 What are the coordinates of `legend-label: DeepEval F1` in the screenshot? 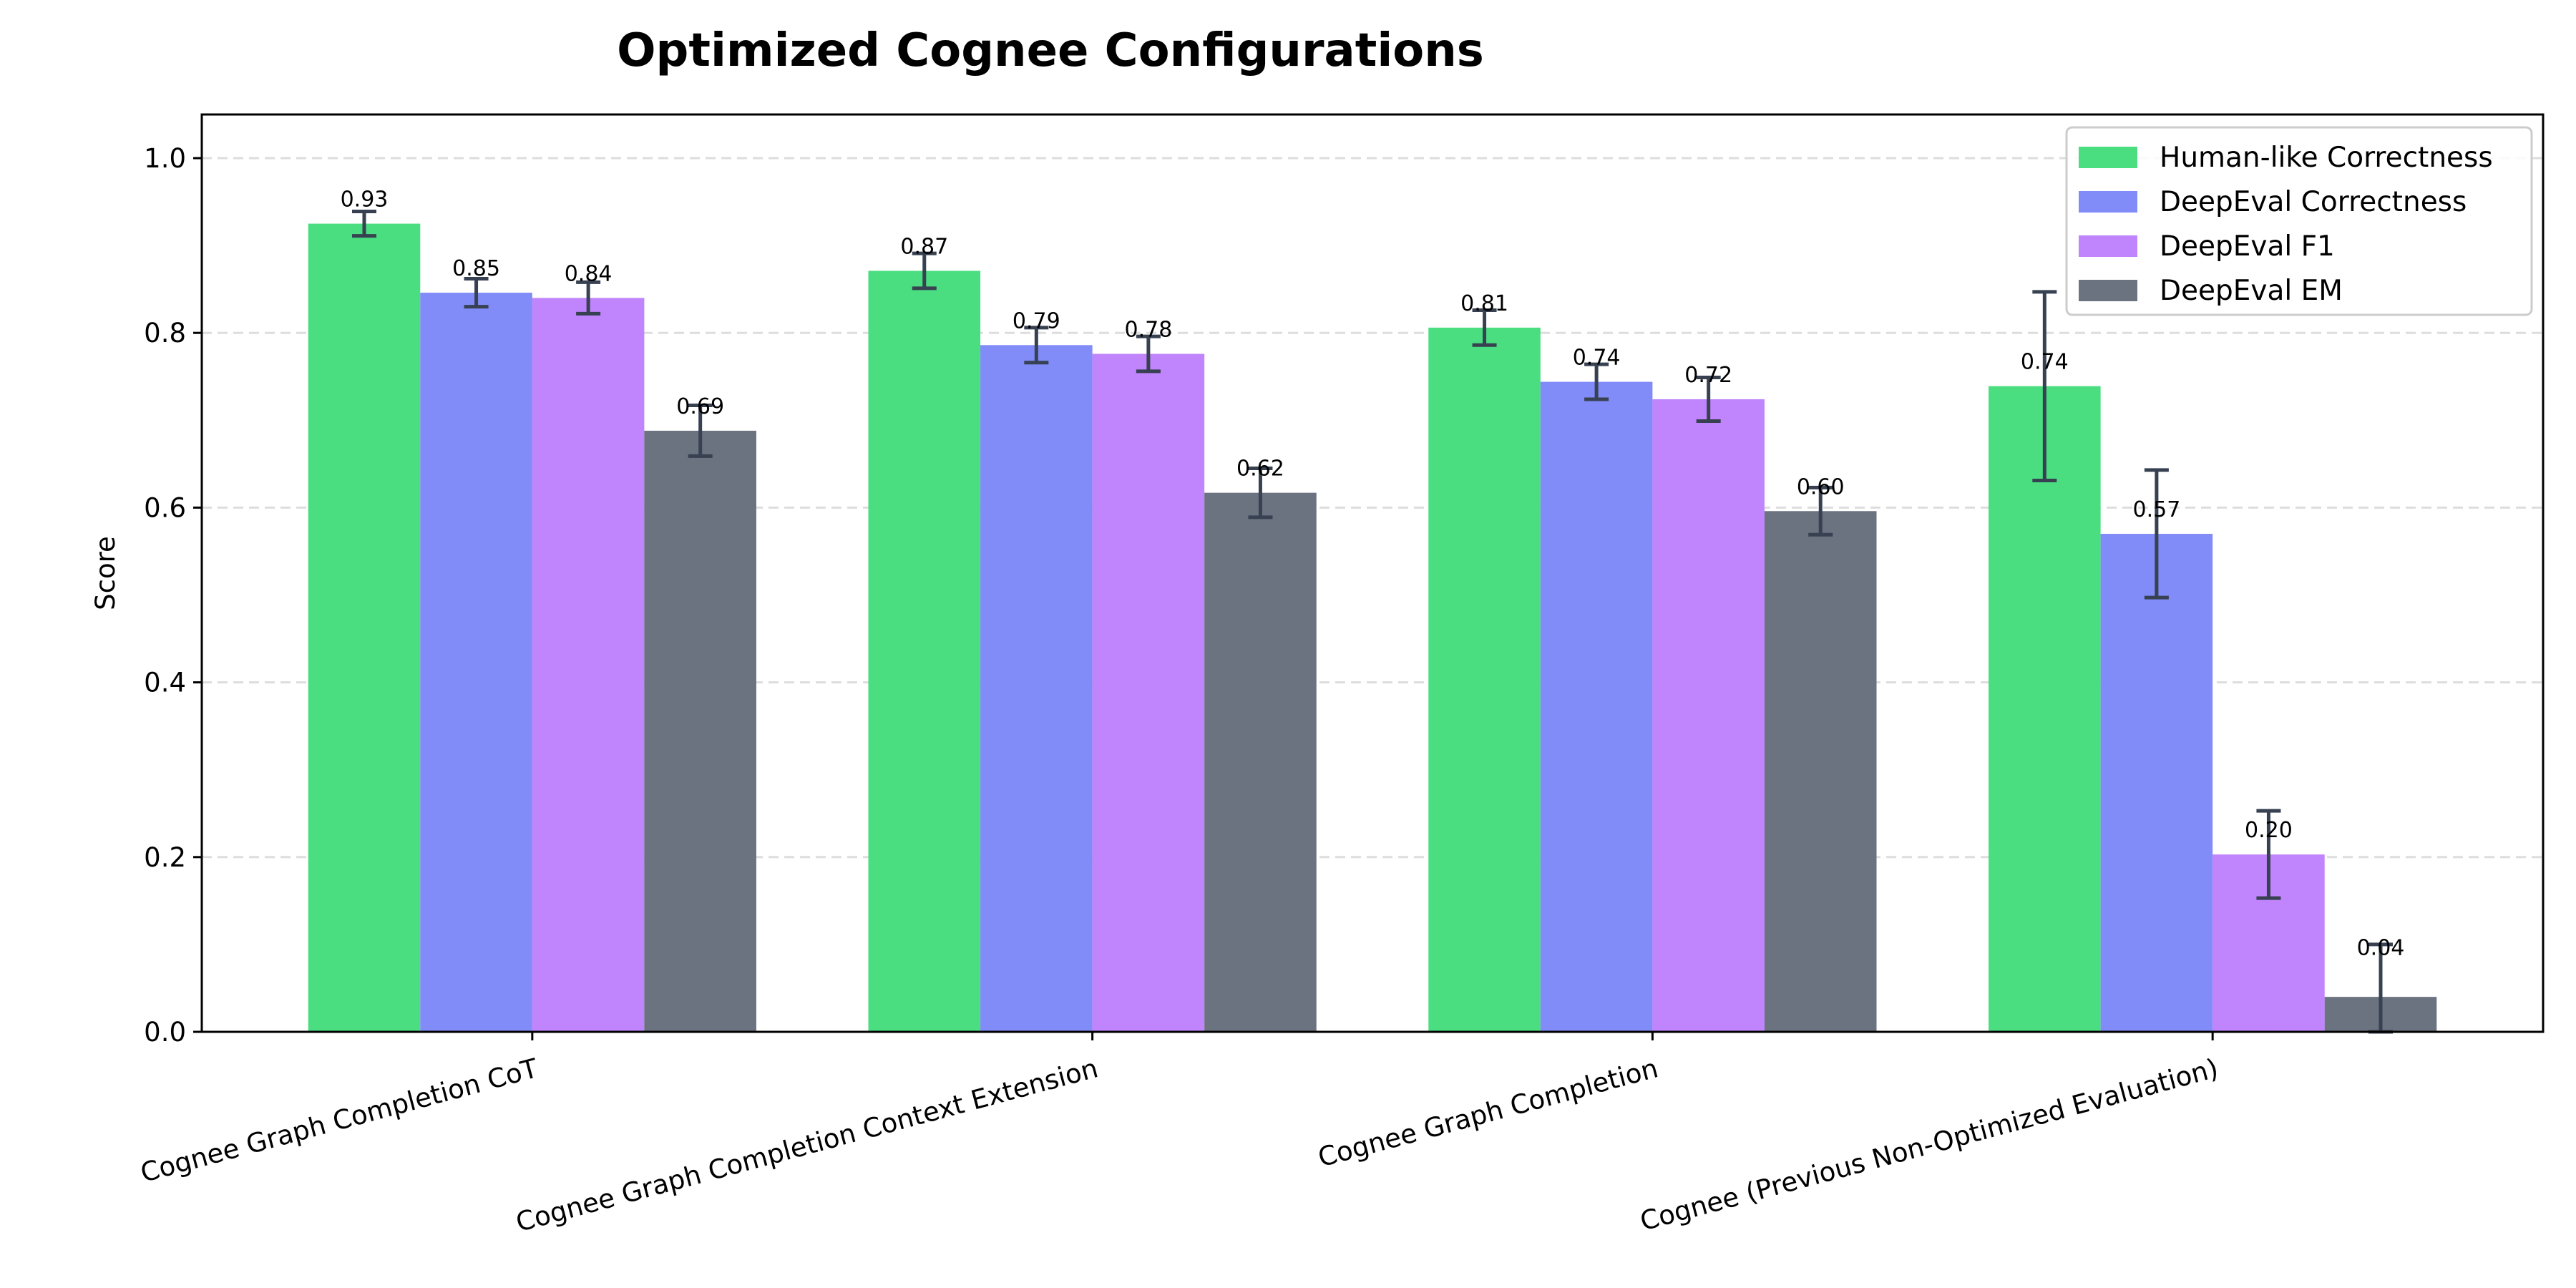 It's located at (2247, 246).